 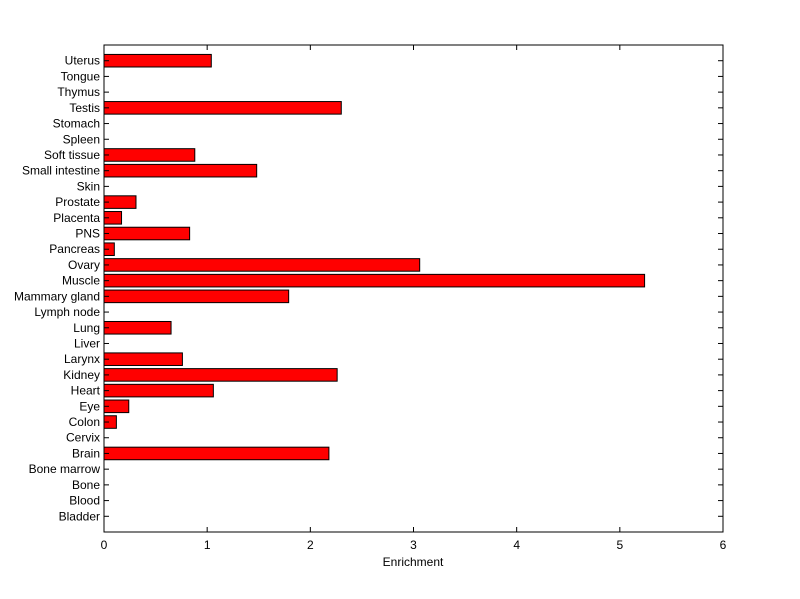 I want to click on y-tick-label: Small intestine, so click(x=61, y=171).